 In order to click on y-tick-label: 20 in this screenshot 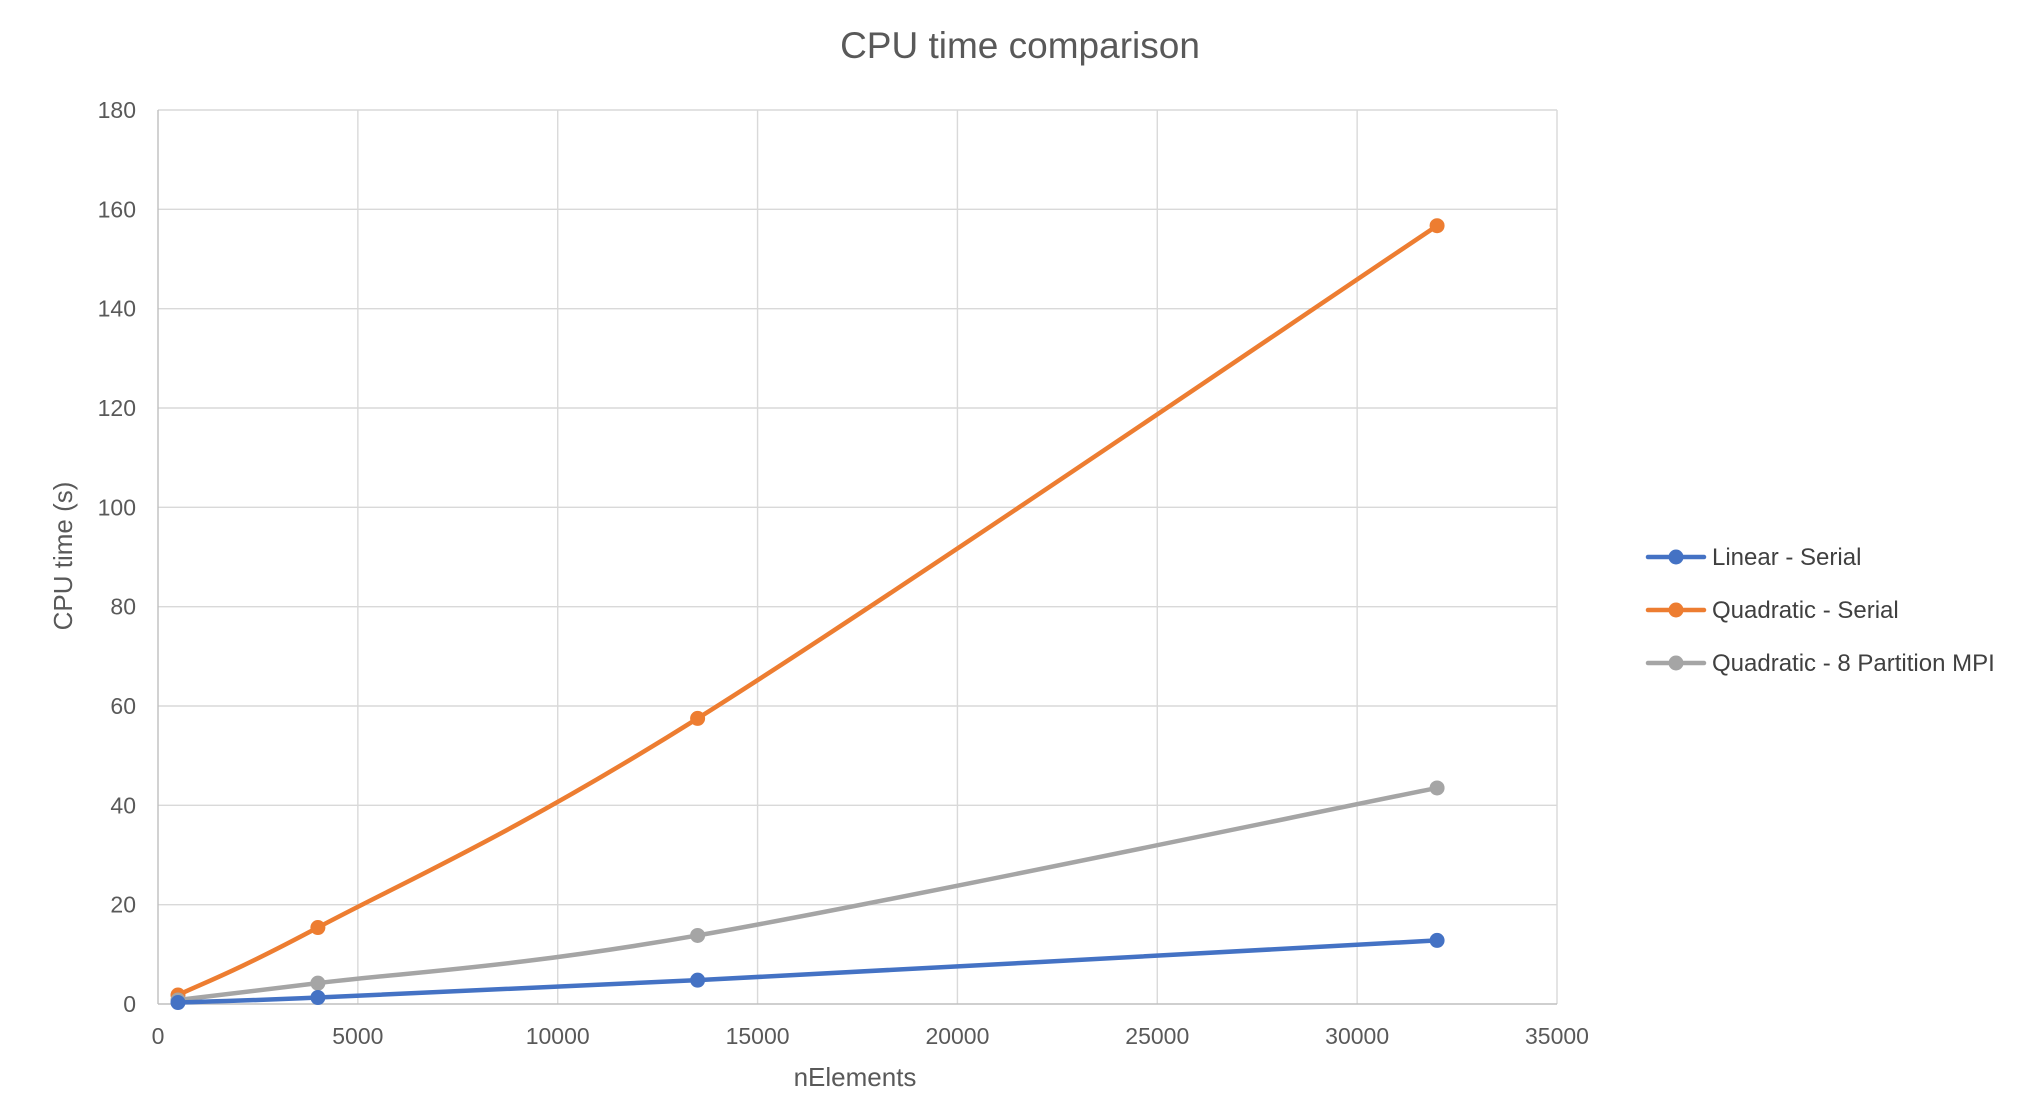, I will do `click(123, 905)`.